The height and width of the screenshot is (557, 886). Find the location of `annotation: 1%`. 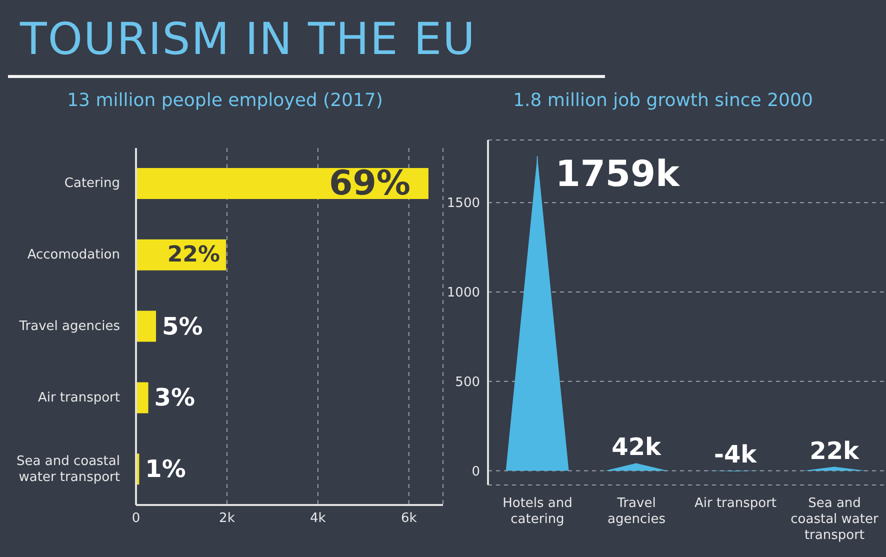

annotation: 1% is located at coordinates (165, 469).